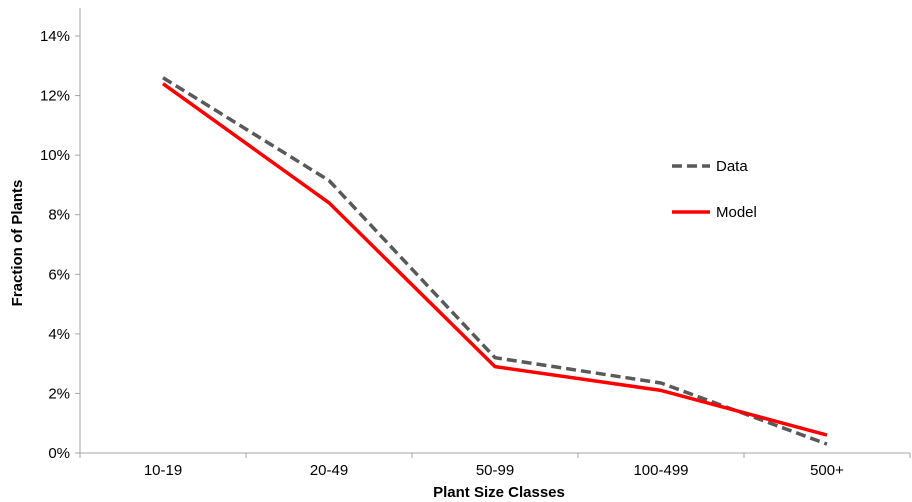  Describe the element at coordinates (60, 235) in the screenshot. I see `y-axis: 0% 2% 4% 6% 8% 10% 12% 14%` at that location.